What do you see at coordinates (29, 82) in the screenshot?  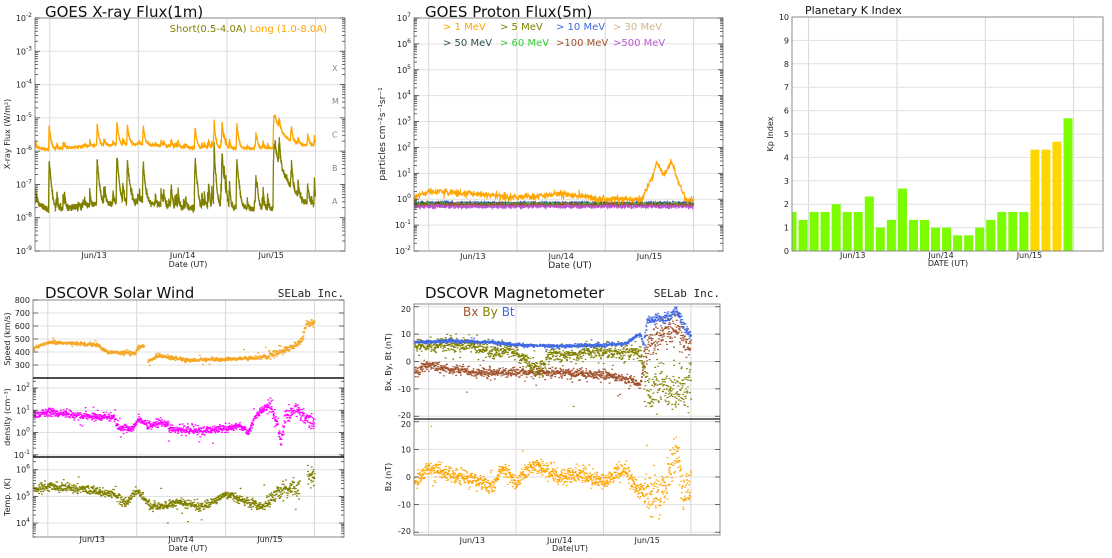 I see `tick-exponent: -4` at bounding box center [29, 82].